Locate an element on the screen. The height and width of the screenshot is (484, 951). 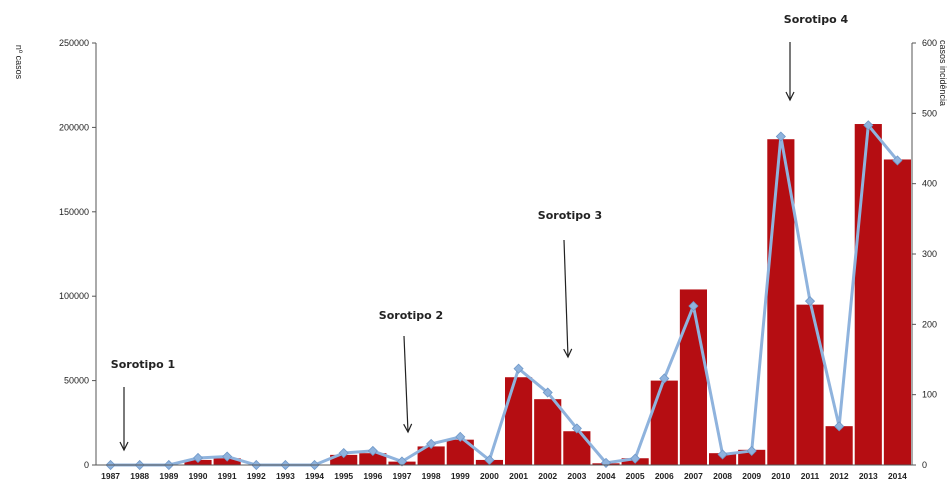
x-tick-label: 1990 is located at coordinates (198, 476).